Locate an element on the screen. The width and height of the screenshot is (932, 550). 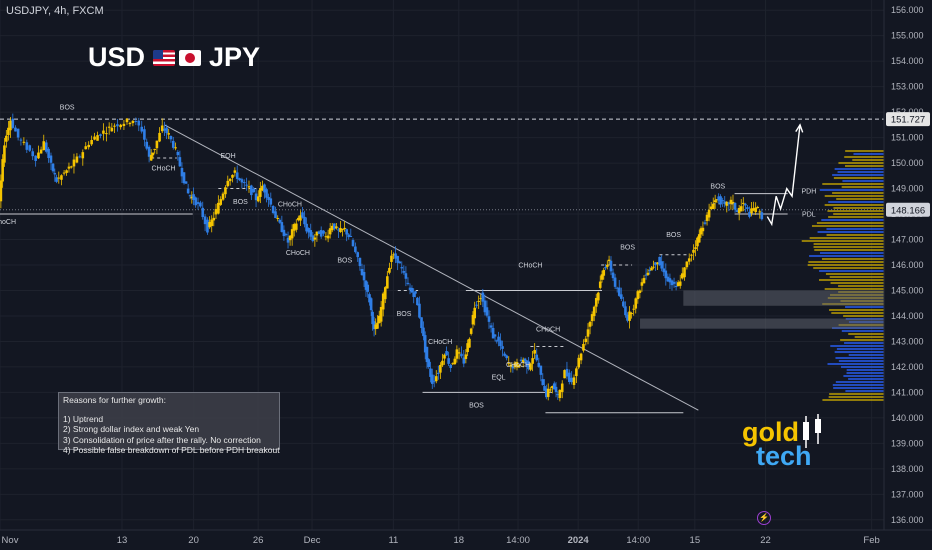
goldtech-logo: gold tech is located at coordinates (777, 444).